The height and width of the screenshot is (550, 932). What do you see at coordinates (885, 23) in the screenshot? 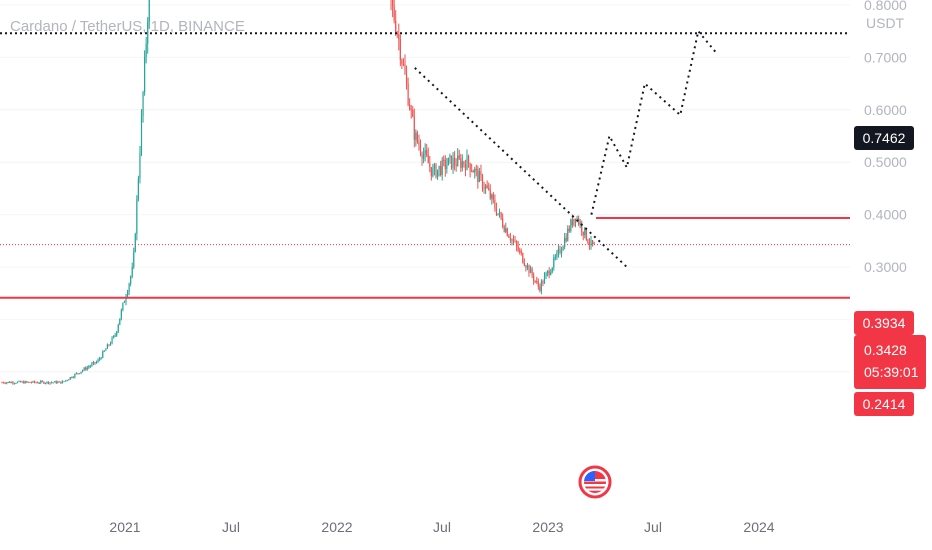
I see `price-axis-unit: USDT` at bounding box center [885, 23].